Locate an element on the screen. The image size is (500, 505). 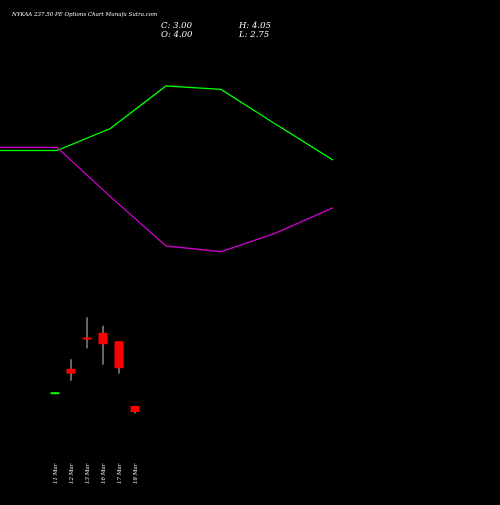
date-label: 18 Mar is located at coordinates (136, 473).